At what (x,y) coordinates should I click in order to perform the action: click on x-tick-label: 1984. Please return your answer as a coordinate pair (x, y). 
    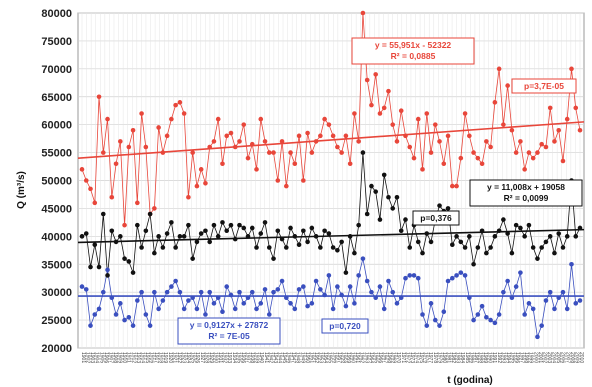
    Looking at the image, I should click on (462, 357).